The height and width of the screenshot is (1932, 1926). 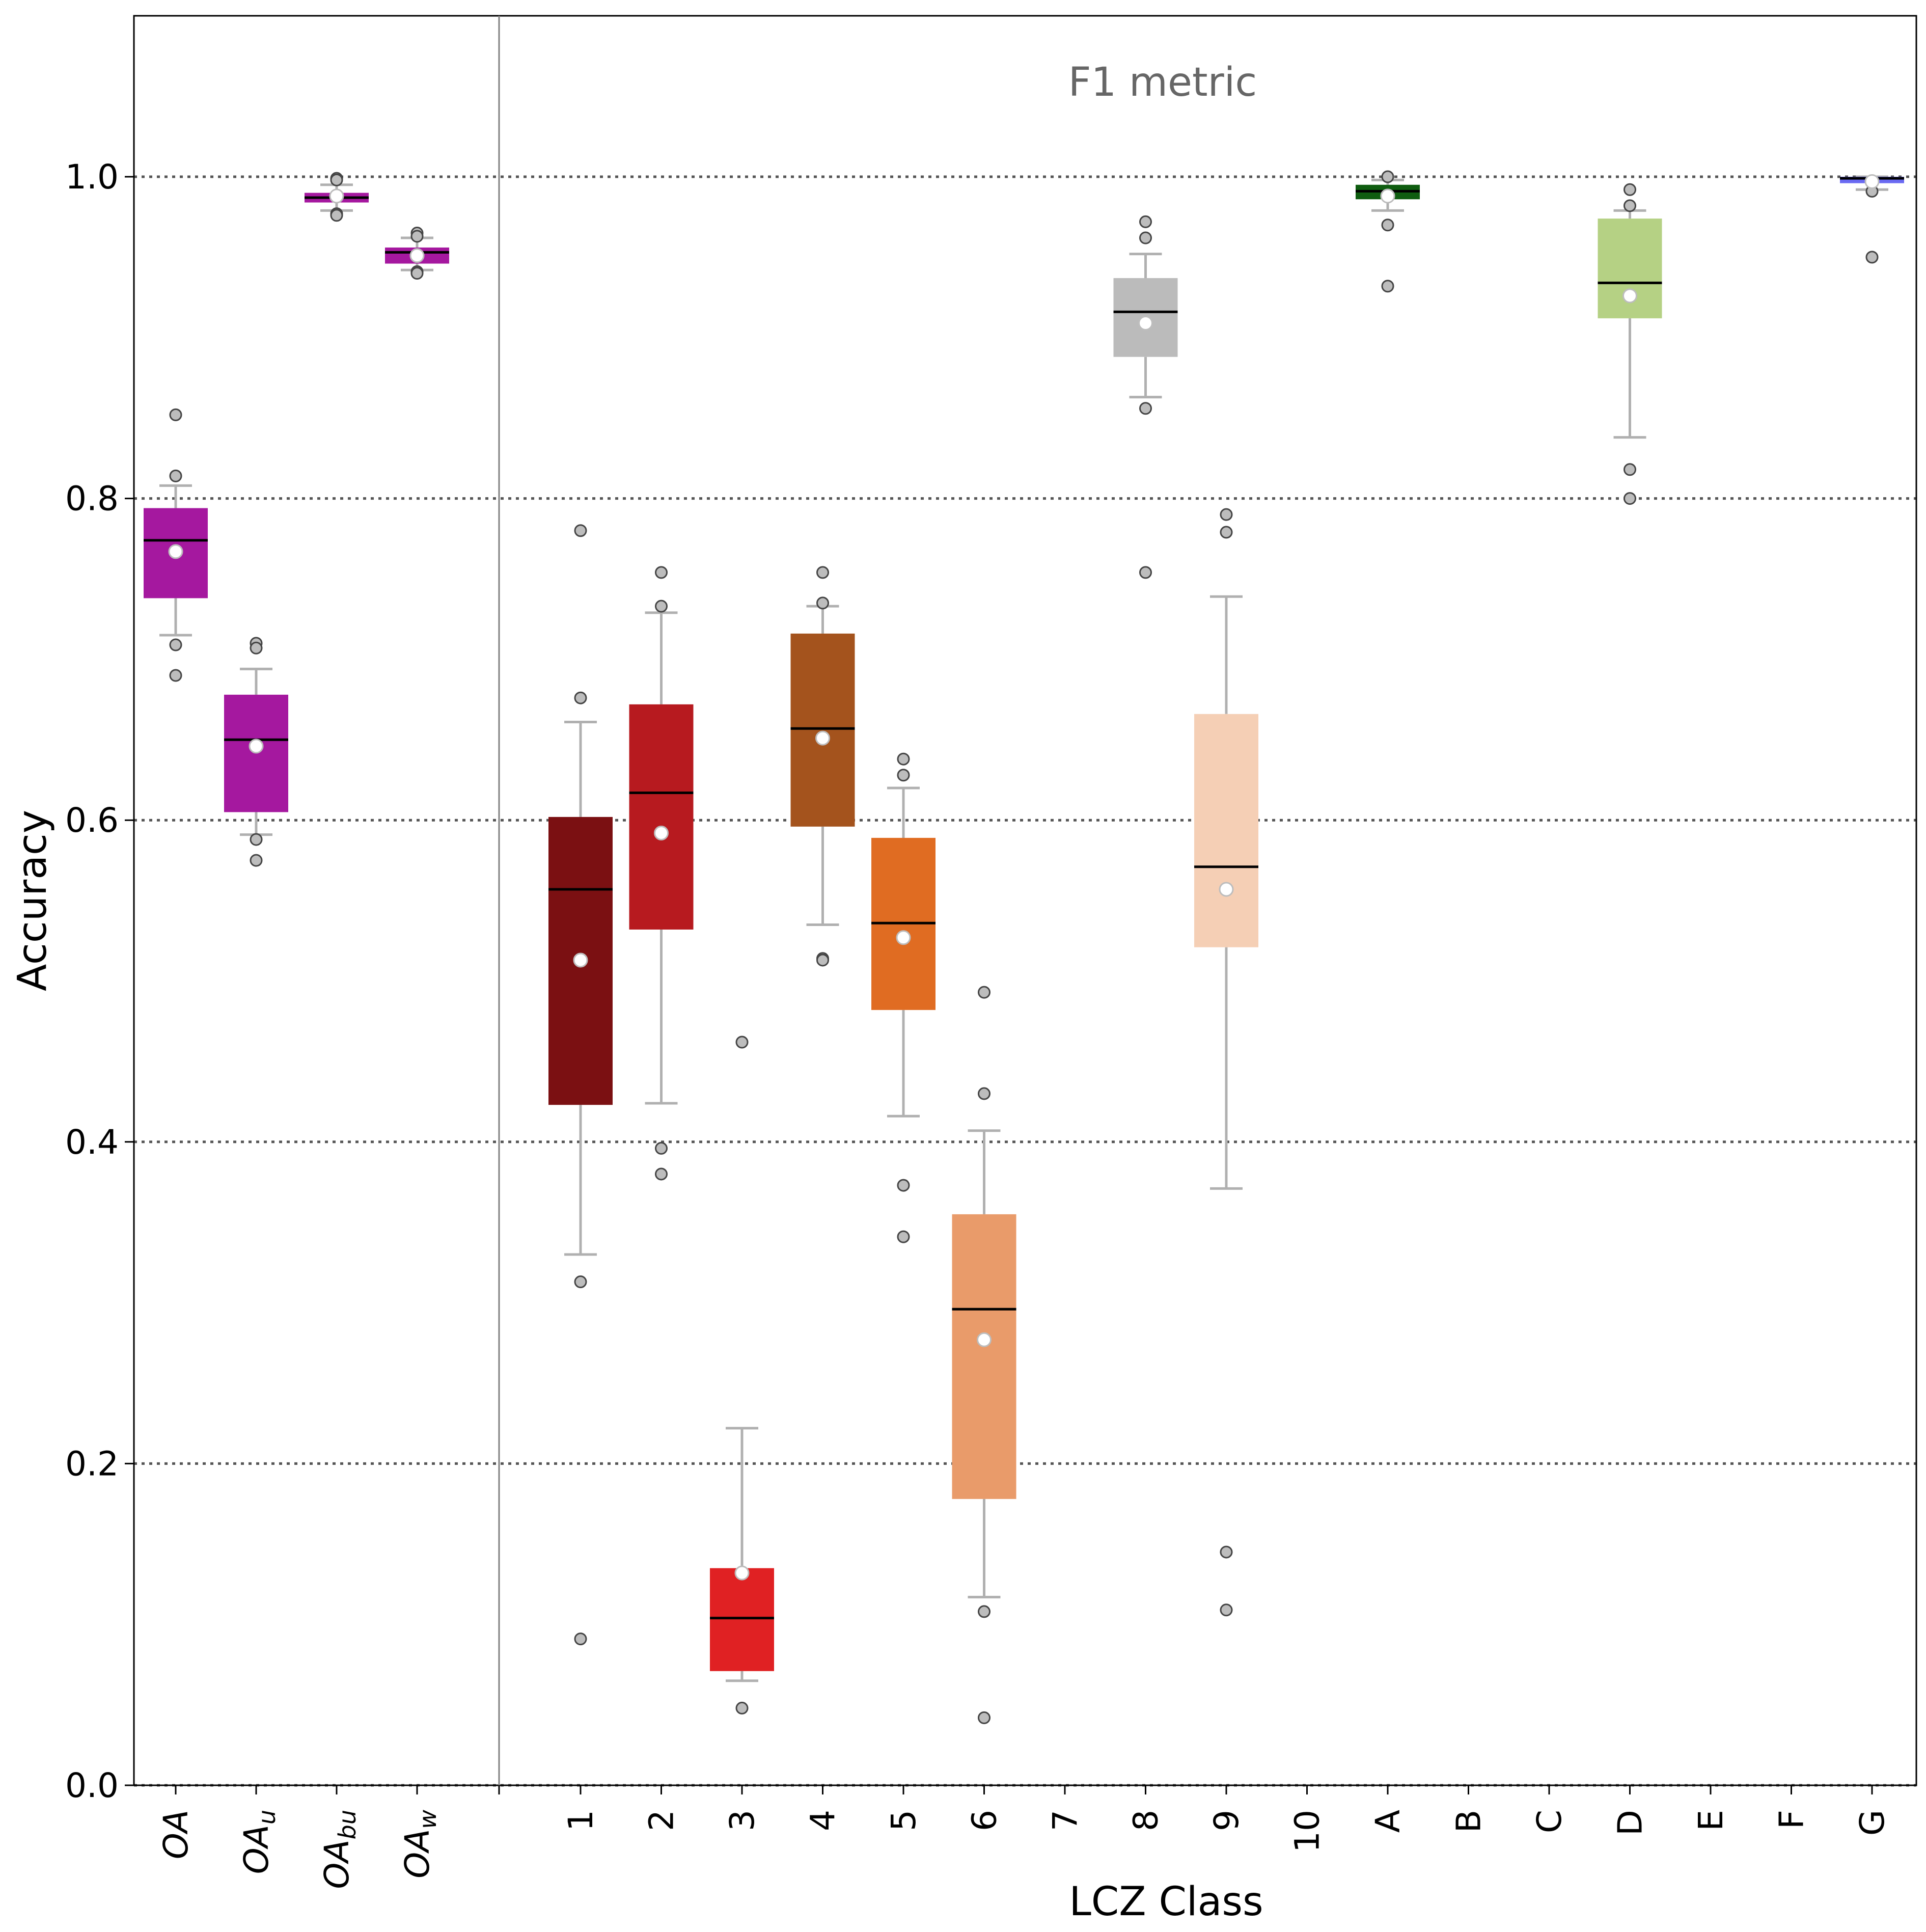 What do you see at coordinates (92, 1142) in the screenshot?
I see `y-tick-label: 0.4` at bounding box center [92, 1142].